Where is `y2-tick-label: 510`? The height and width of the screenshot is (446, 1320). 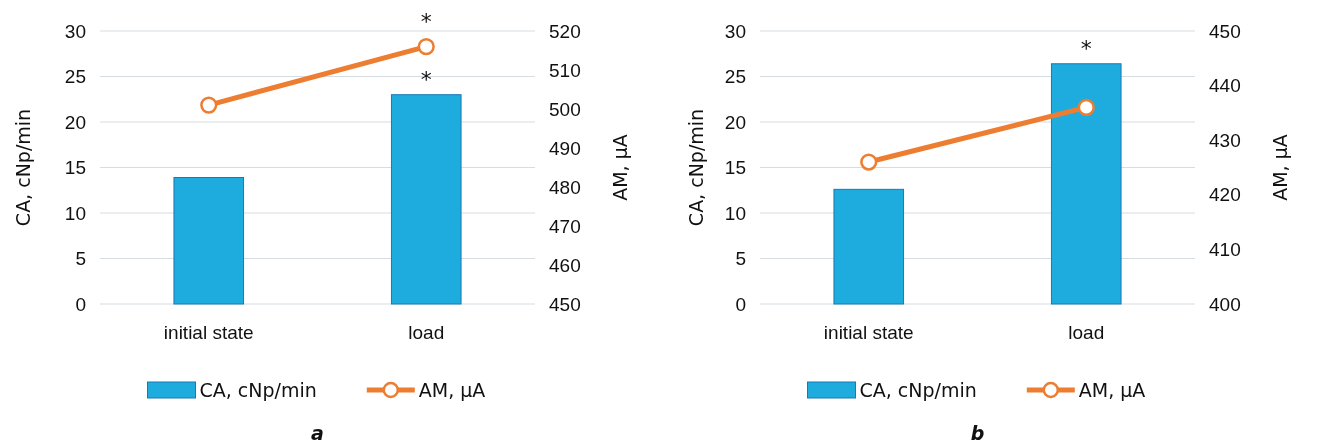 y2-tick-label: 510 is located at coordinates (565, 70).